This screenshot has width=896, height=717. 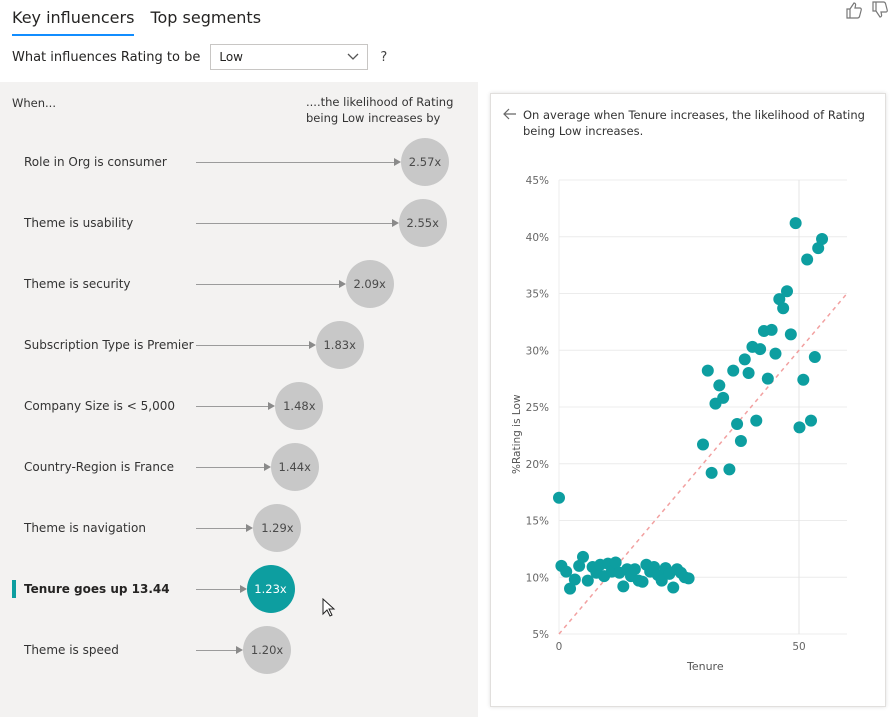 What do you see at coordinates (267, 650) in the screenshot?
I see `influence-bubble: 1.20x` at bounding box center [267, 650].